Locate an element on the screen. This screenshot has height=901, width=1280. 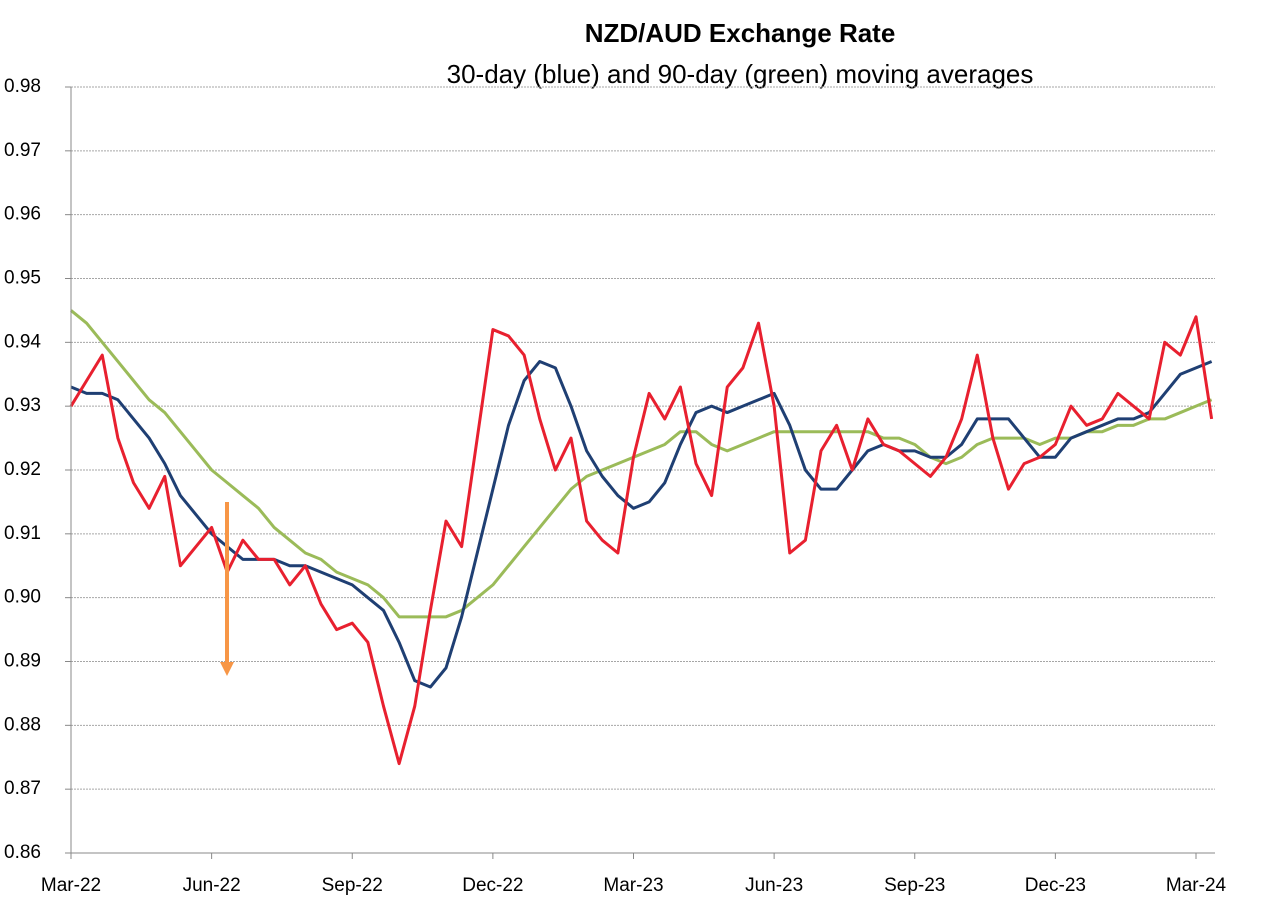
x-tick-label: Jun-22 is located at coordinates (212, 885).